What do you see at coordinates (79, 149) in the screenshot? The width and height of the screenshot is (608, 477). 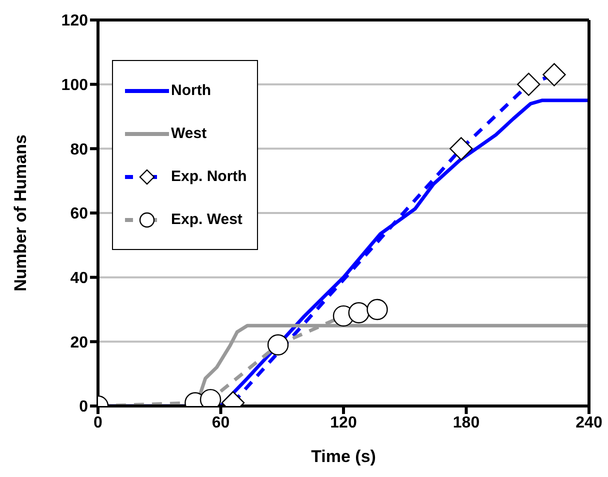 I see `y-tick-label: 80` at bounding box center [79, 149].